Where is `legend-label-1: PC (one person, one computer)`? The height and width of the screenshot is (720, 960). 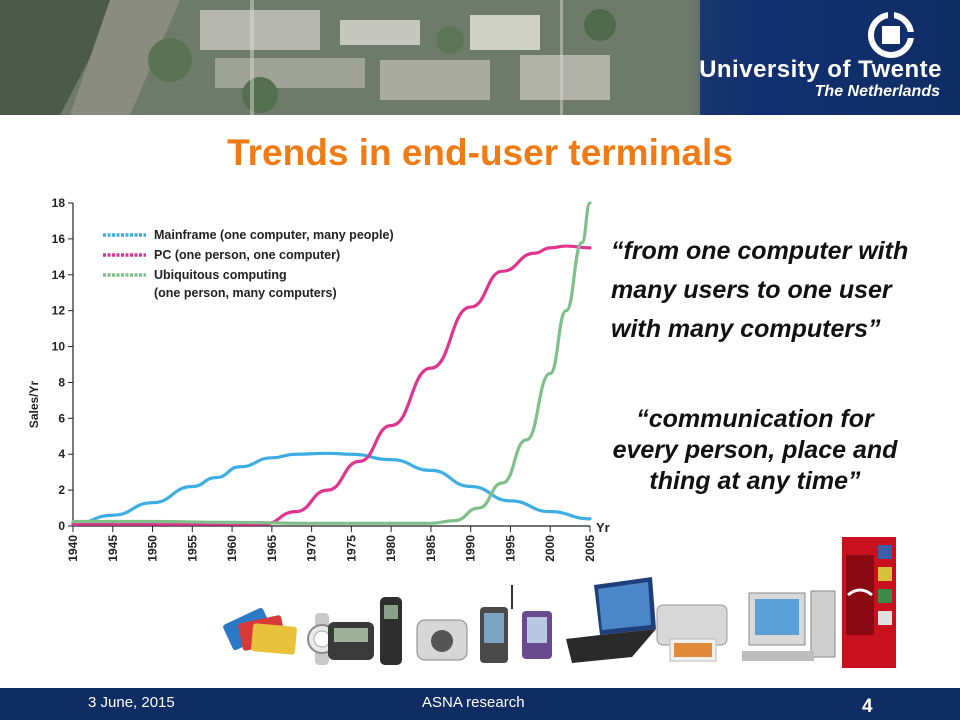 legend-label-1: PC (one person, one computer) is located at coordinates (247, 255).